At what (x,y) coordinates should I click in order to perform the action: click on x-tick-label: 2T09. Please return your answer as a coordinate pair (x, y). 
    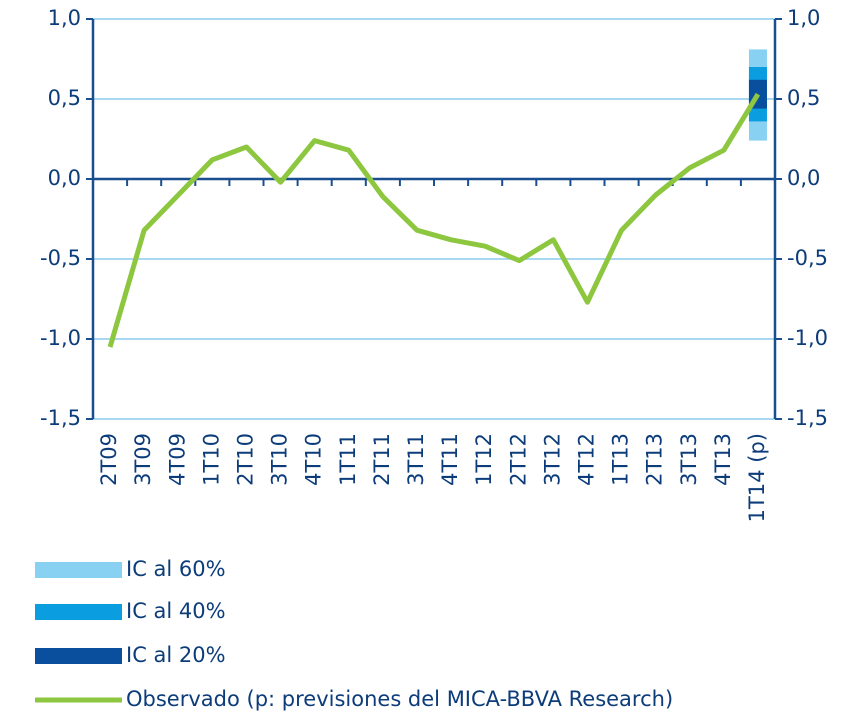
    Looking at the image, I should click on (109, 459).